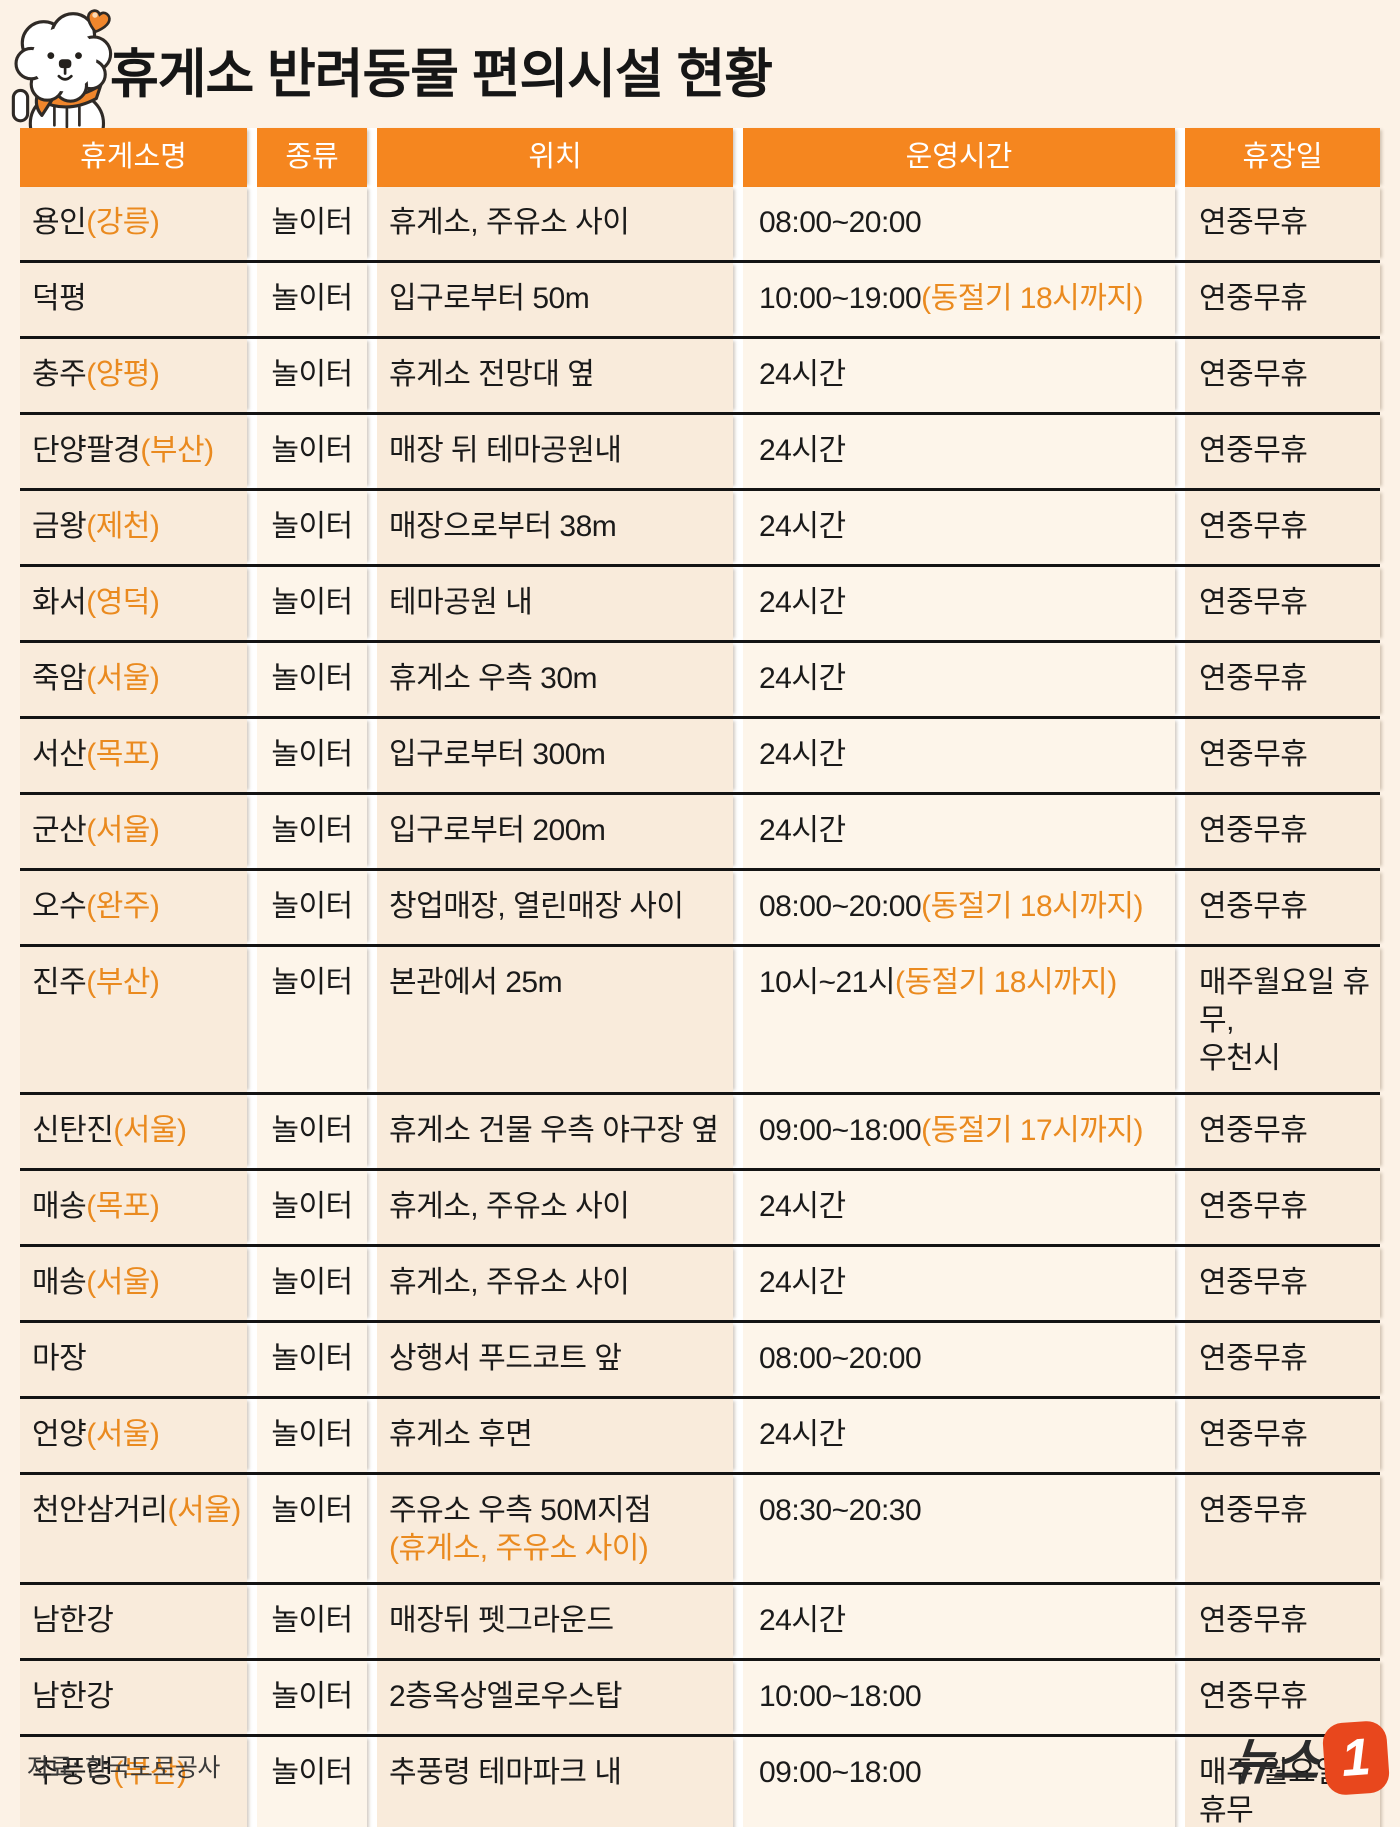  What do you see at coordinates (133, 1697) in the screenshot?
I see `cell-rest-stop-name: 남한강` at bounding box center [133, 1697].